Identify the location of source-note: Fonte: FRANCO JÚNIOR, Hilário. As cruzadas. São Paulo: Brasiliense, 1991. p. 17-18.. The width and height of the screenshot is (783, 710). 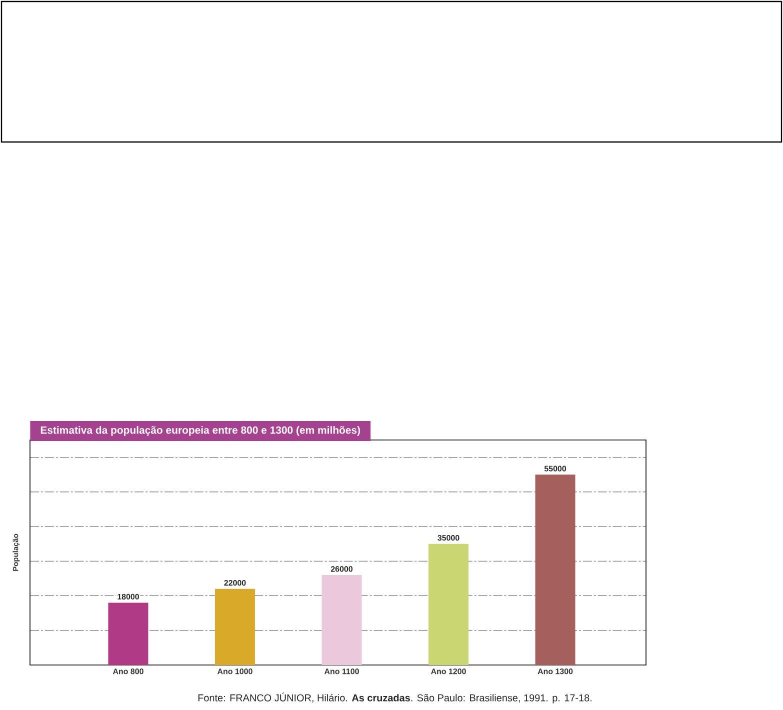
(395, 698).